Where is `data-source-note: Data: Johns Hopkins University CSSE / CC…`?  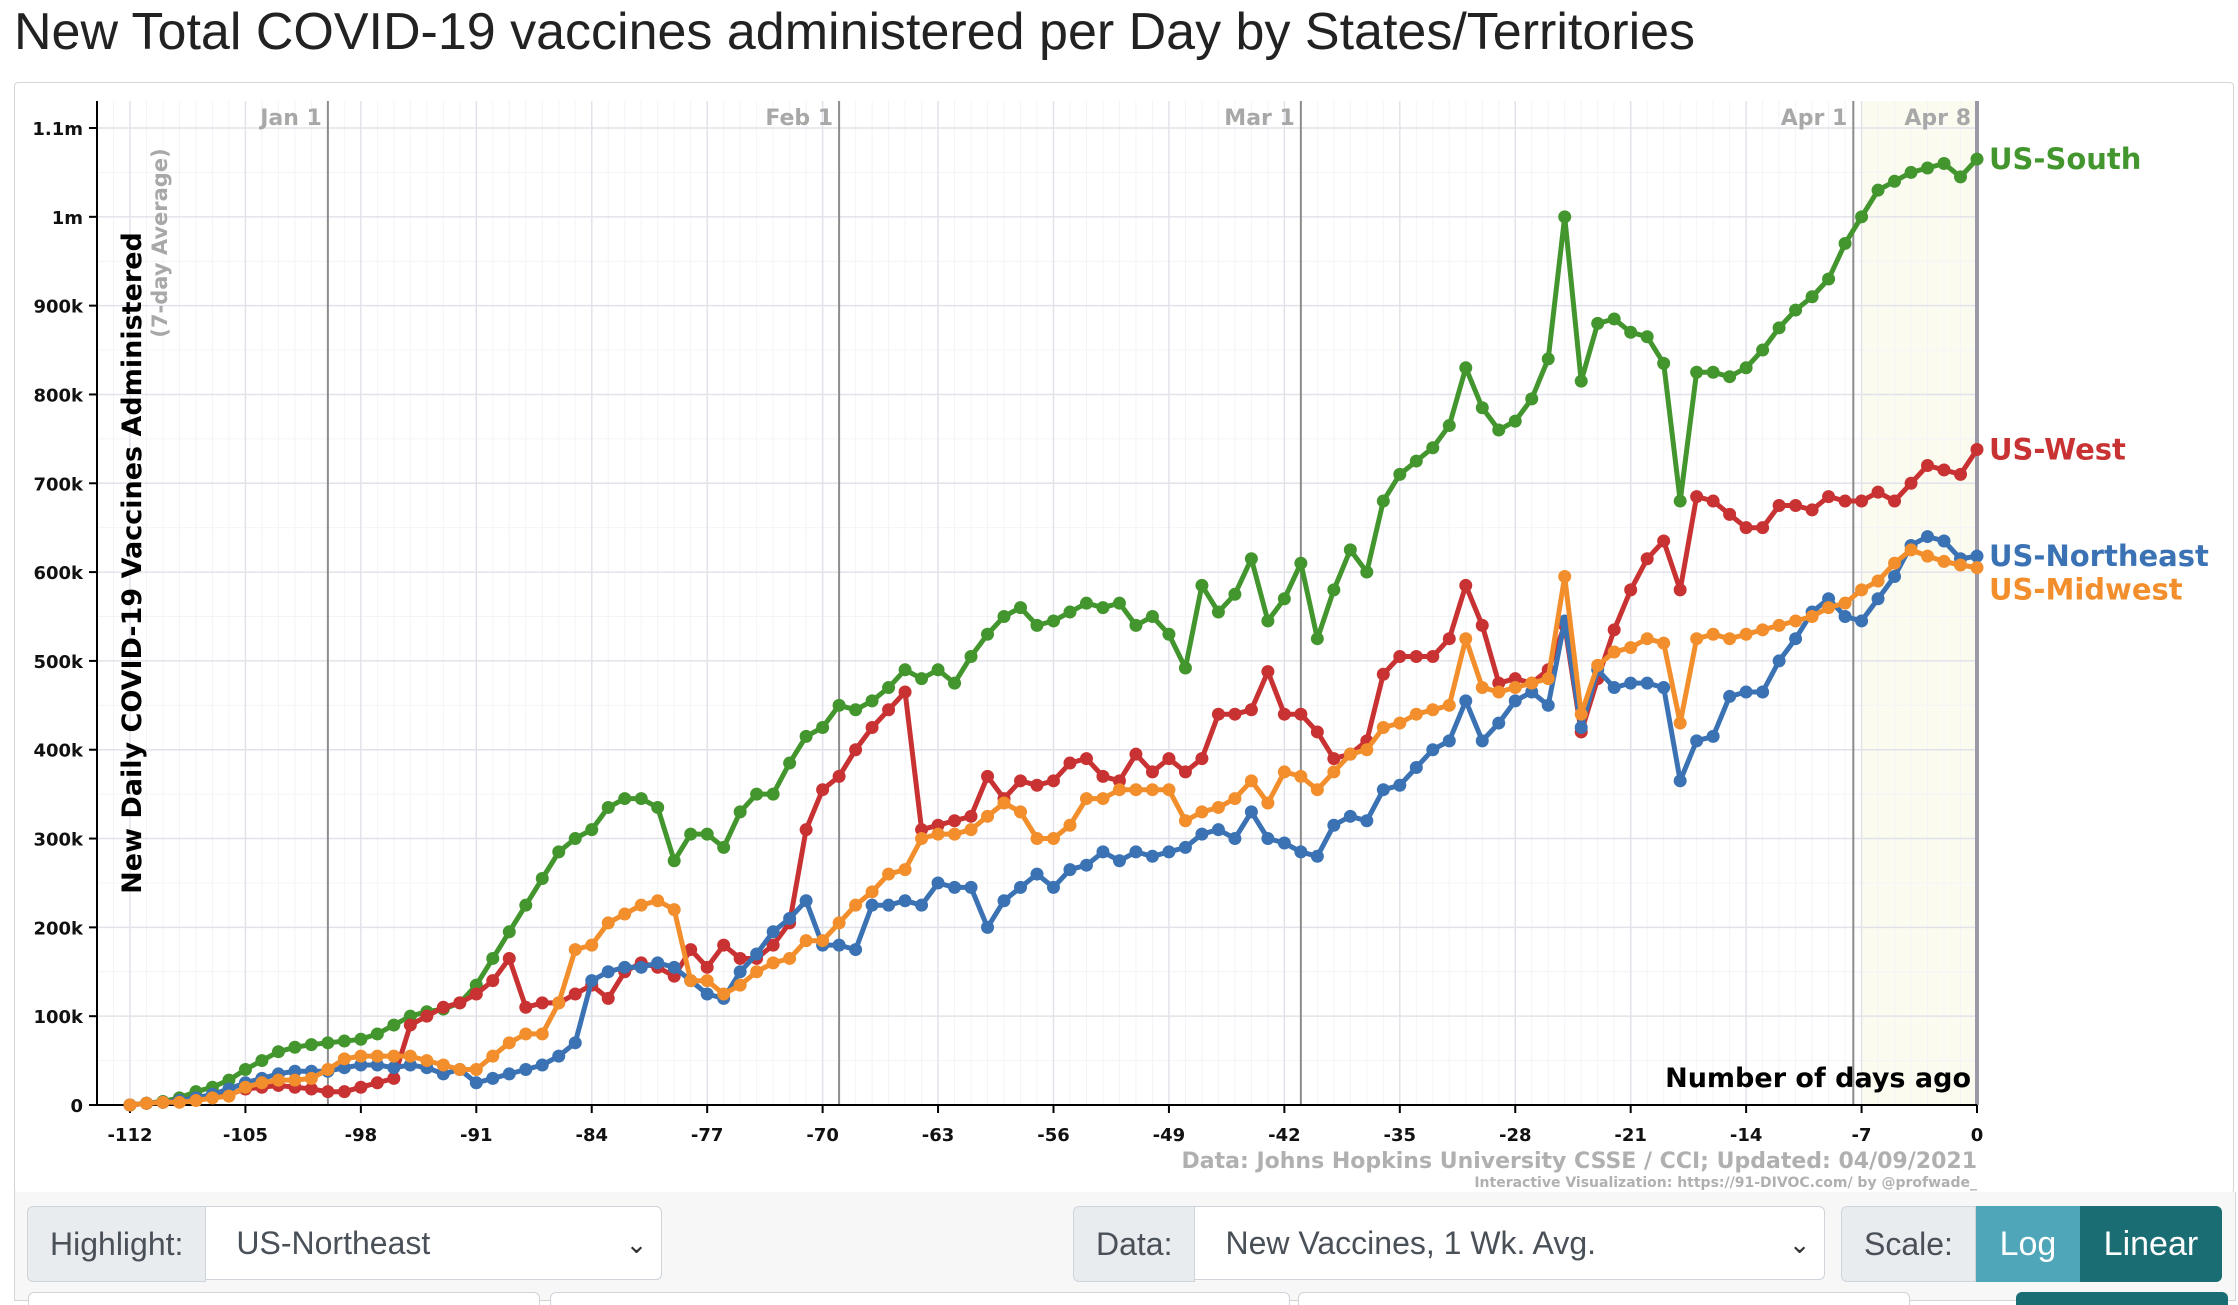
data-source-note: Data: Johns Hopkins University CSSE / CC… is located at coordinates (1579, 1161).